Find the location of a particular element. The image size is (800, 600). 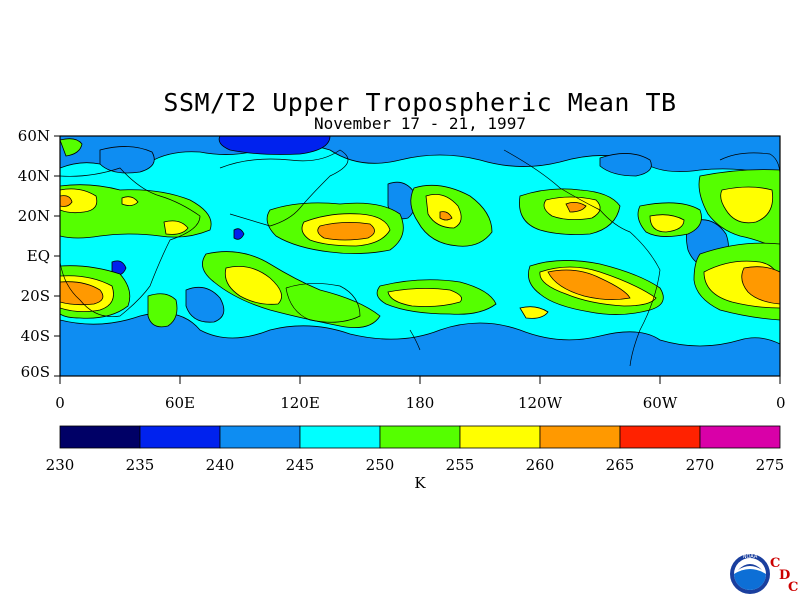

colorbar-tick: 265 is located at coordinates (620, 465).